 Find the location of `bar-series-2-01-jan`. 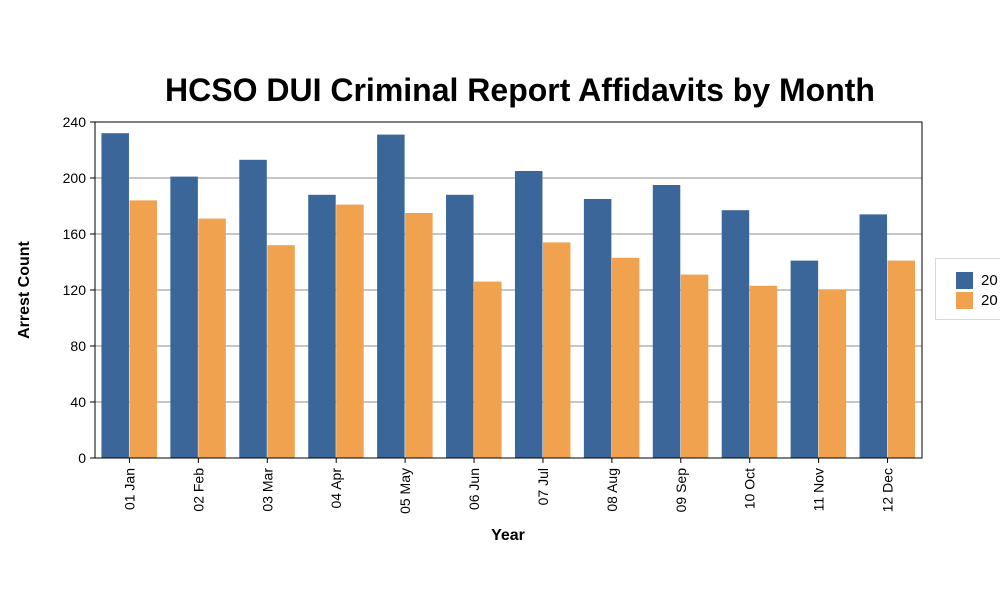

bar-series-2-01-jan is located at coordinates (143, 329).